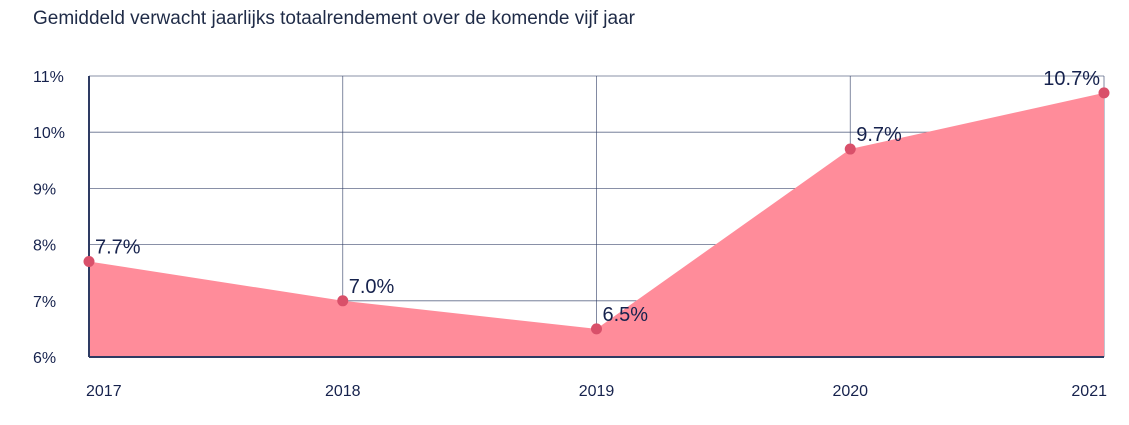 The height and width of the screenshot is (425, 1129). What do you see at coordinates (850, 391) in the screenshot?
I see `x-tick-label: 2020` at bounding box center [850, 391].